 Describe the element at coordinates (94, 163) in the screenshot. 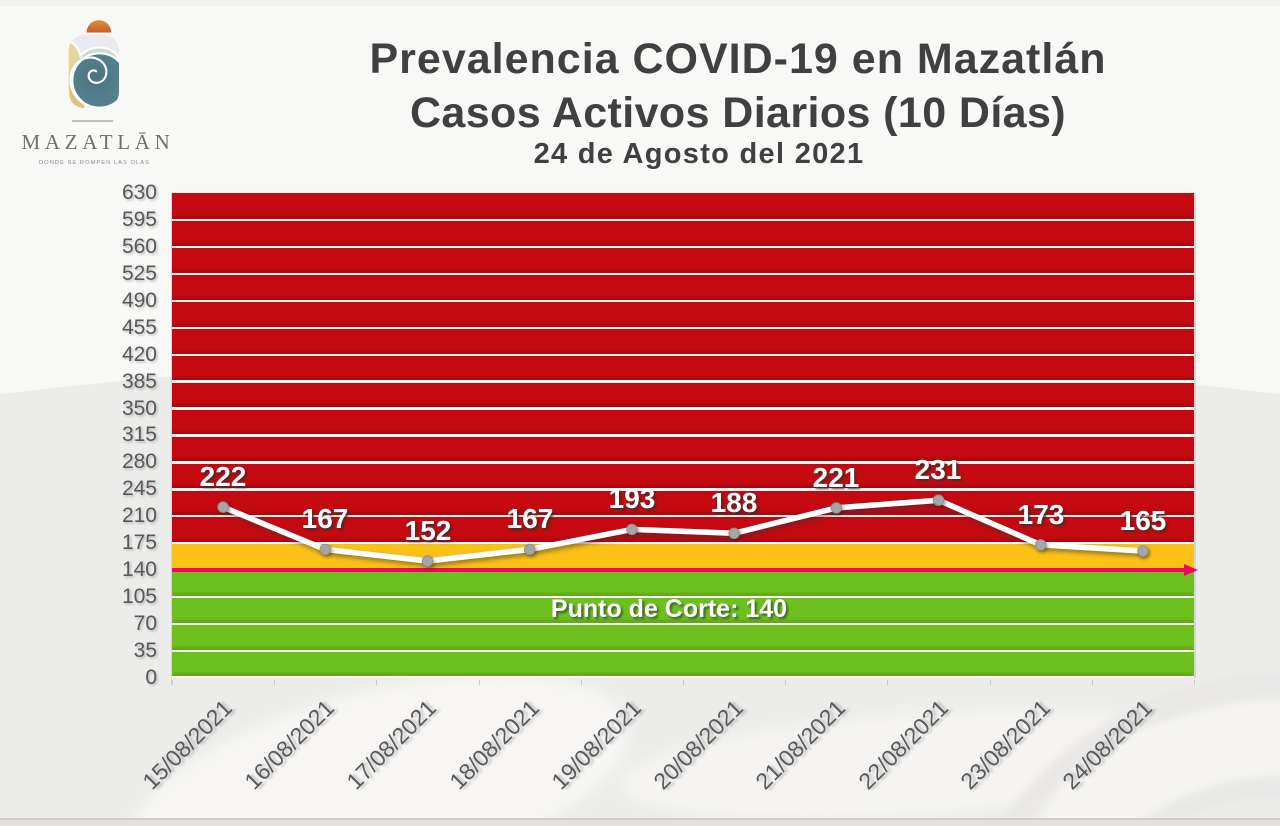

I see `svg-text: DONDE SE ROMPEN LAS OLAS` at that location.